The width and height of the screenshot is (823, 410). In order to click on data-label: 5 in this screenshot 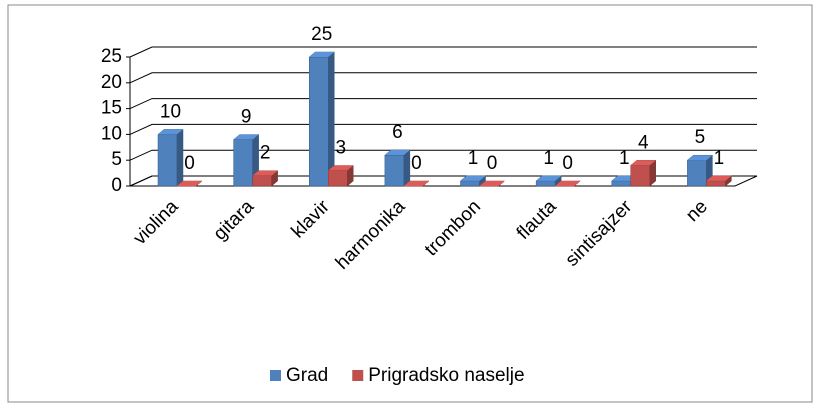, I will do `click(700, 137)`.